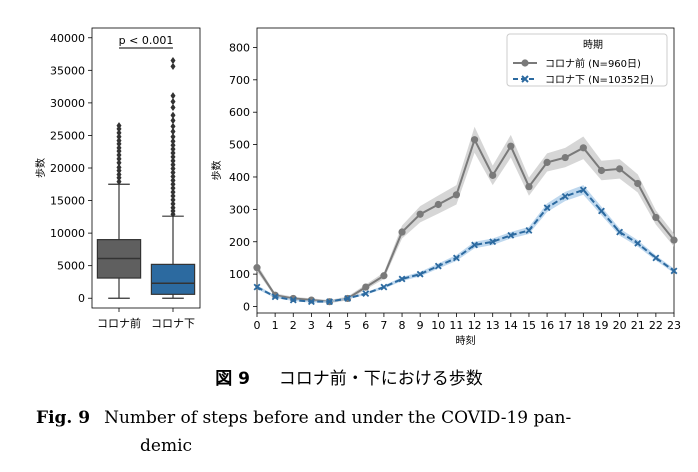  Describe the element at coordinates (620, 325) in the screenshot. I see `x-tick-label: 20` at that location.